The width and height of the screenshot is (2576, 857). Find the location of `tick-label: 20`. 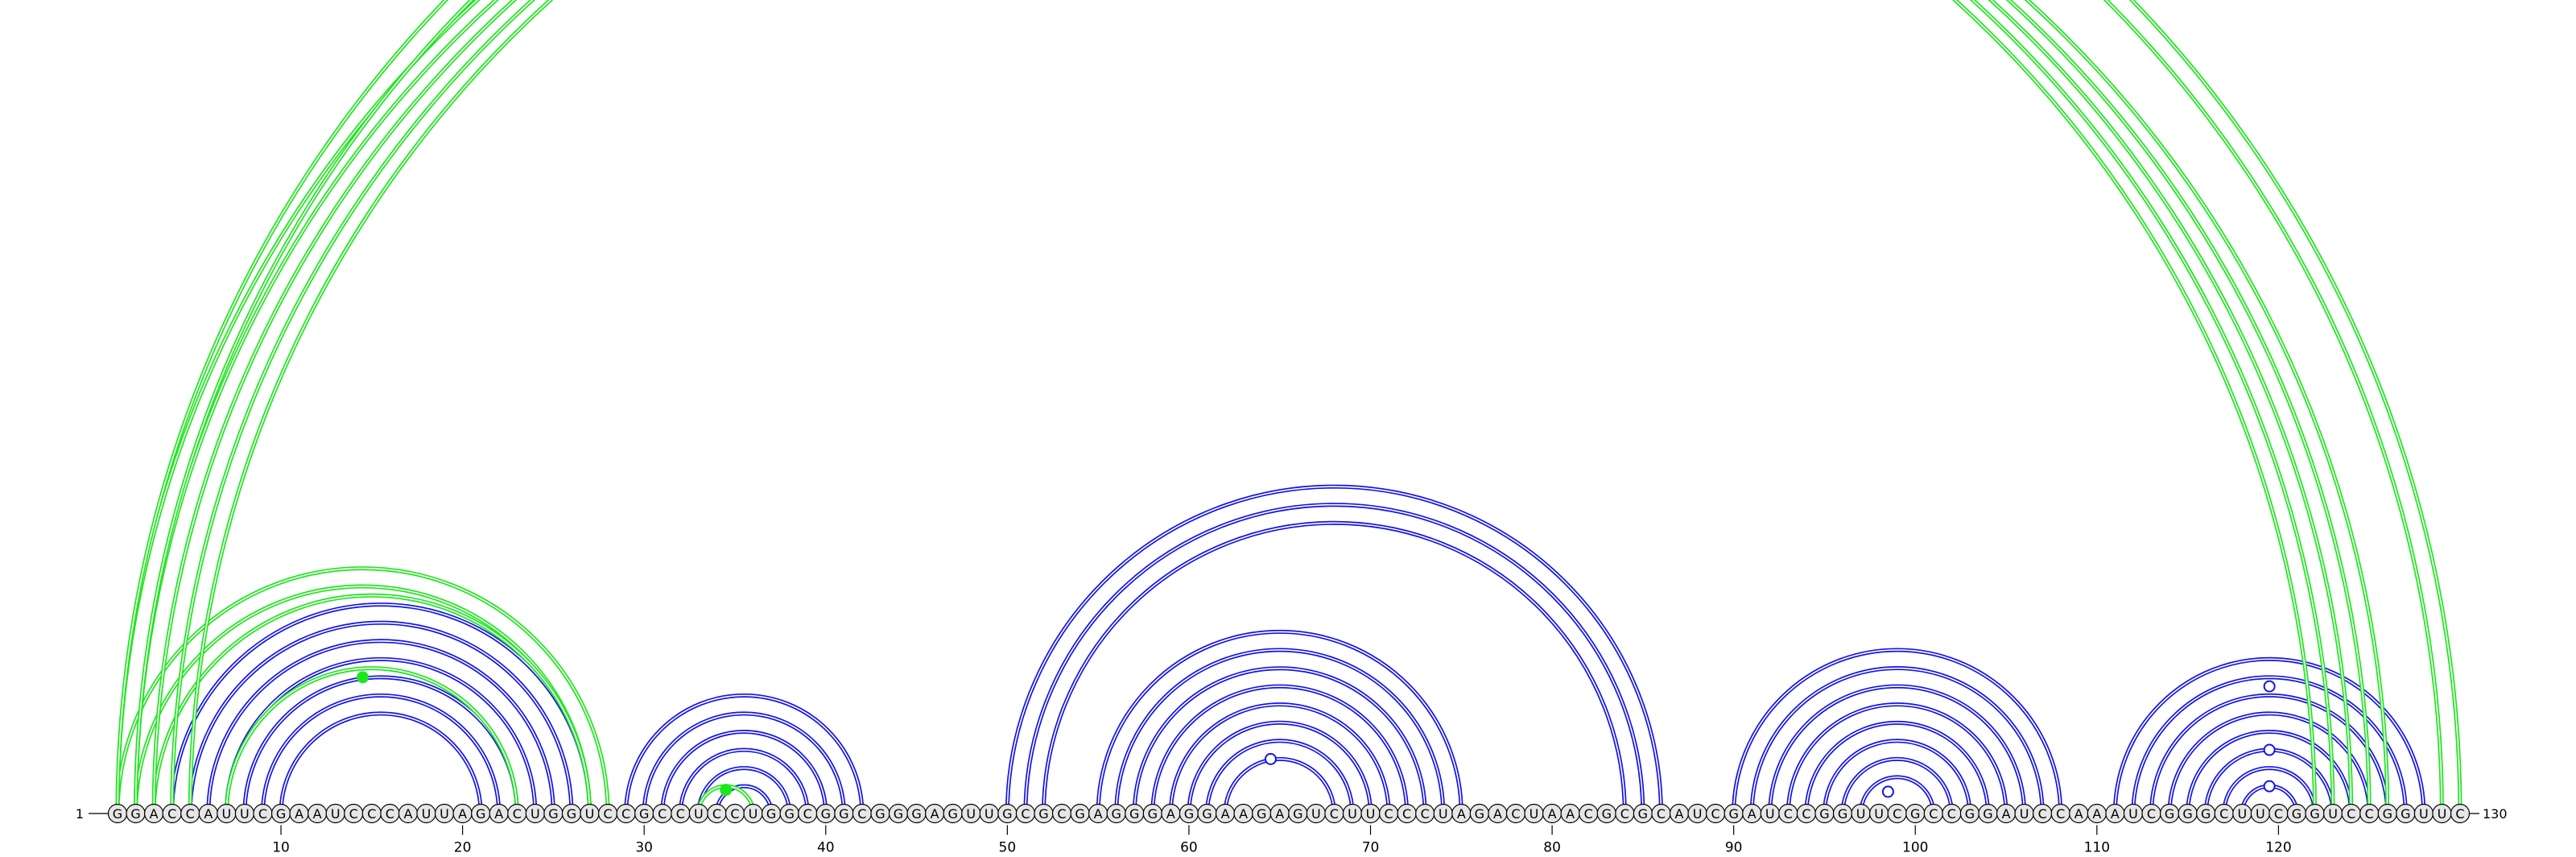

tick-label: 20 is located at coordinates (463, 848).